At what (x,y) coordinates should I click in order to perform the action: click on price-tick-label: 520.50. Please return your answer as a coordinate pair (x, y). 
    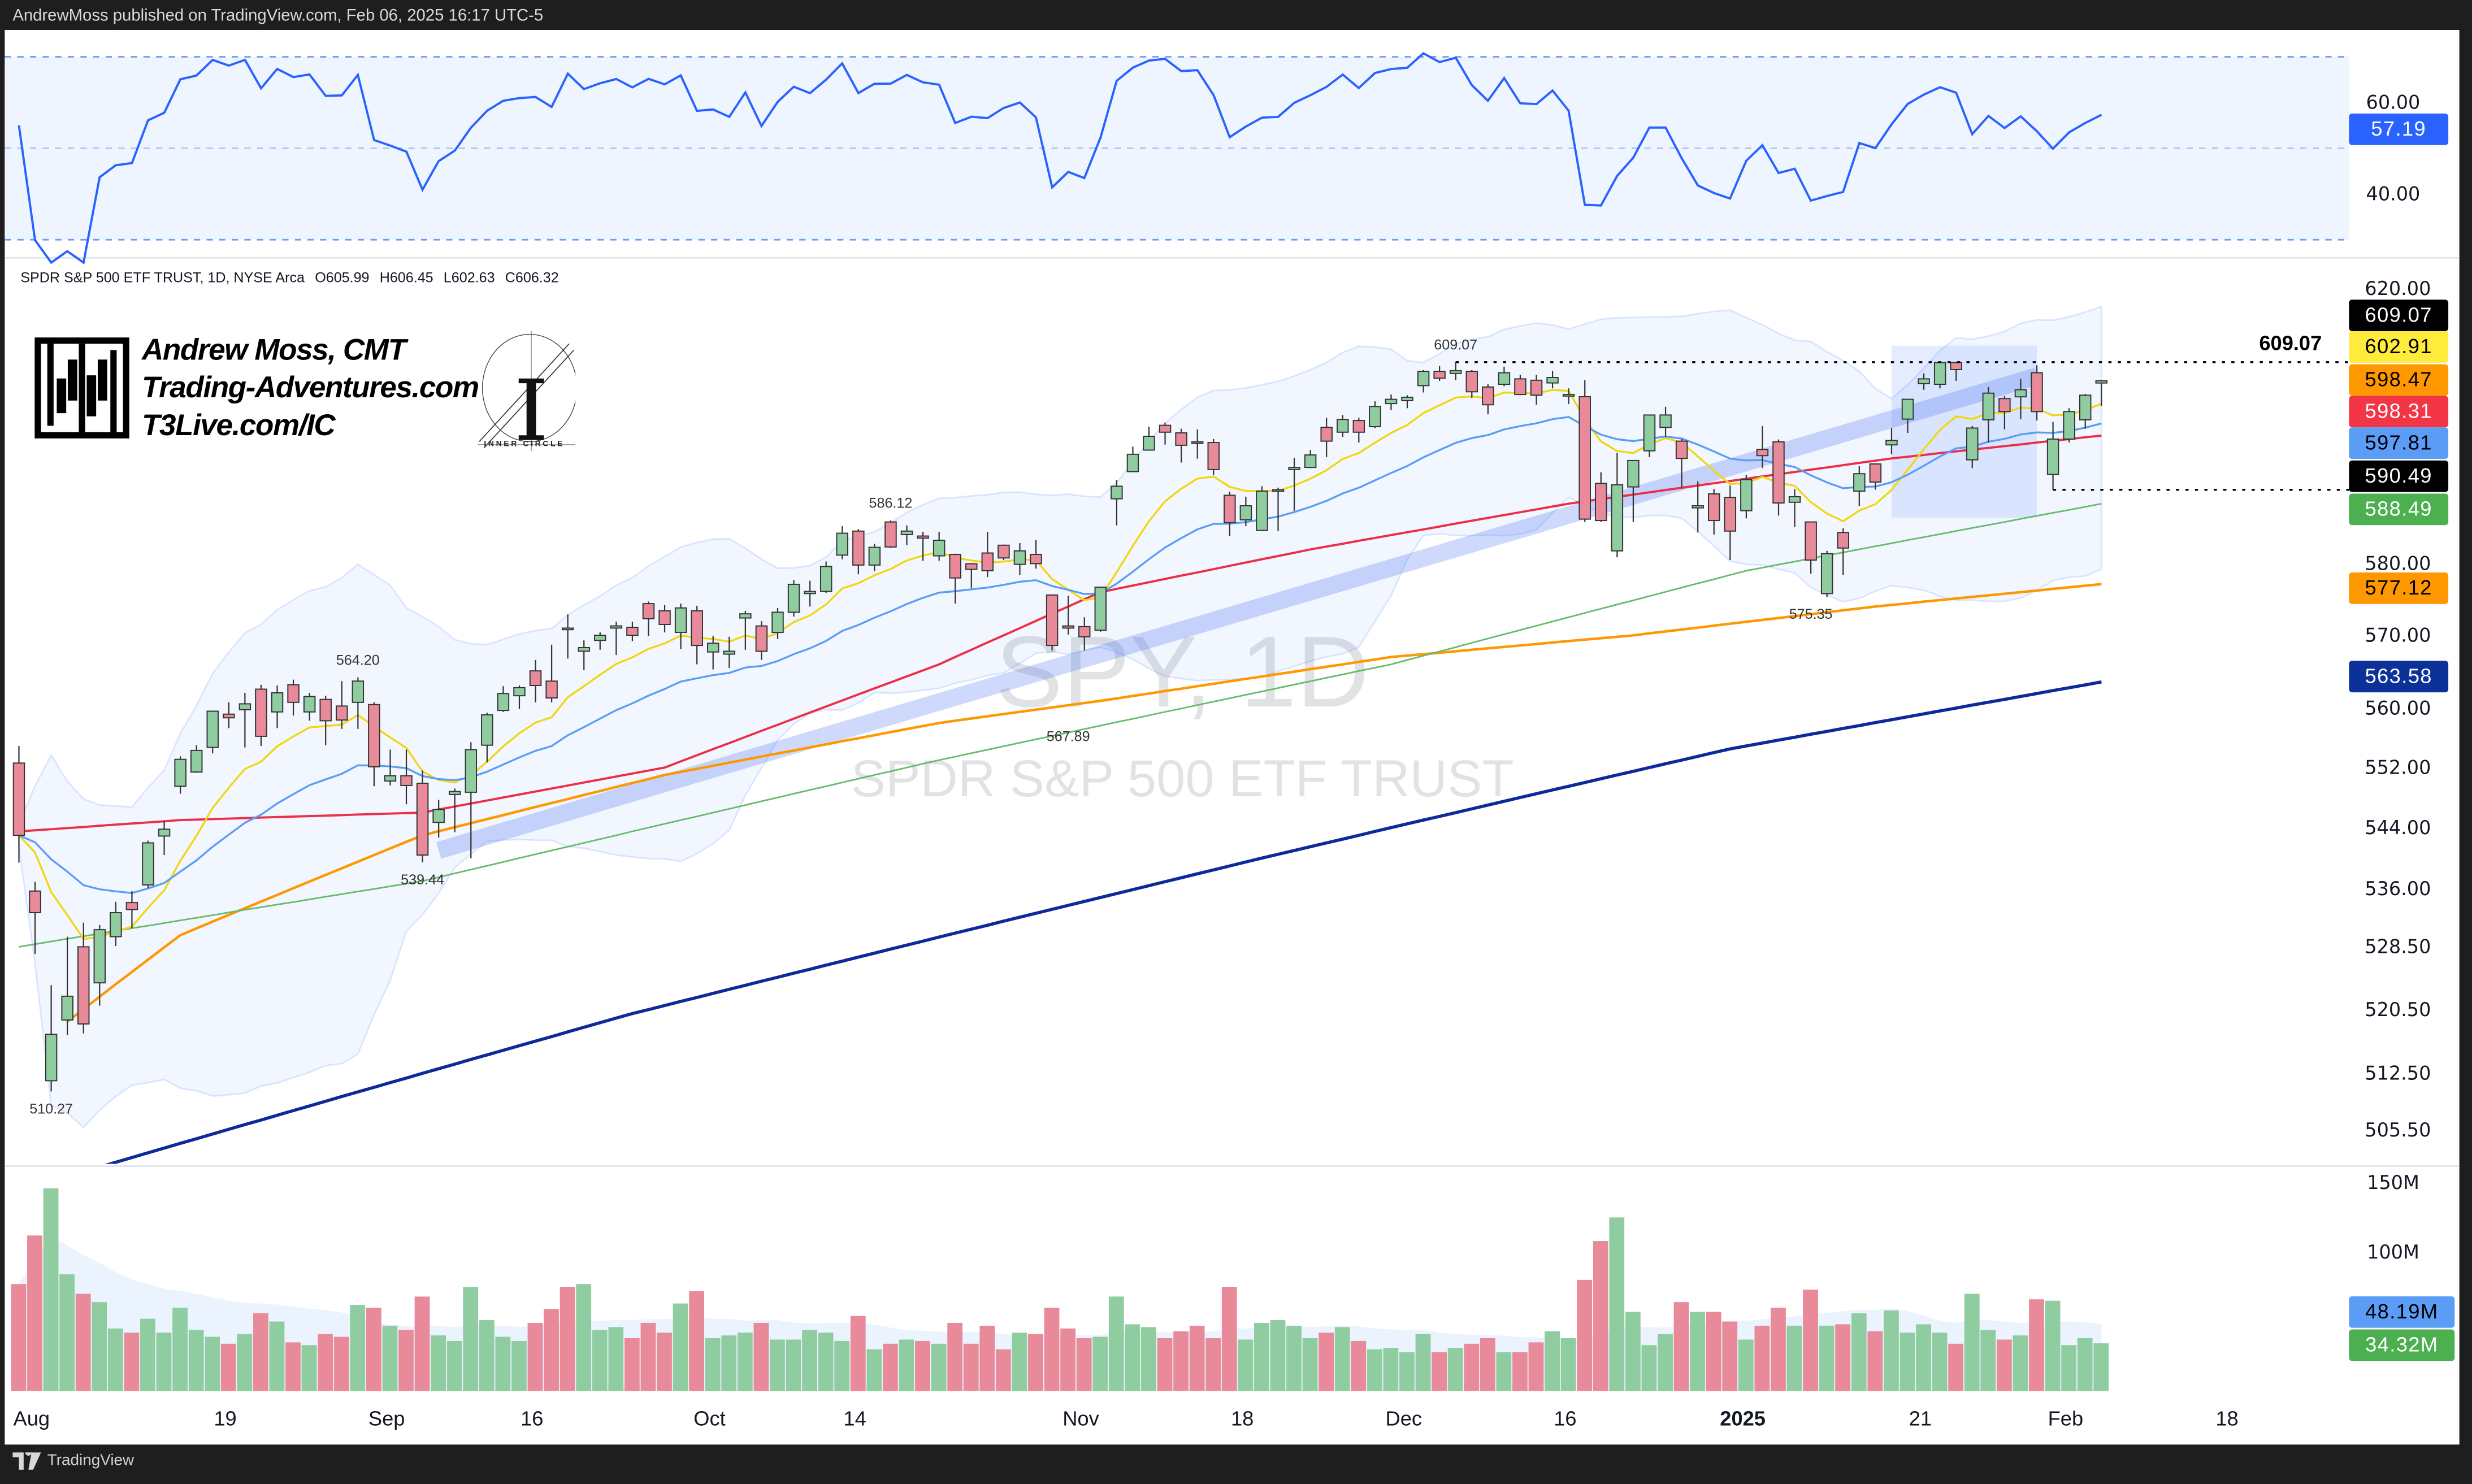
    Looking at the image, I should click on (2398, 1010).